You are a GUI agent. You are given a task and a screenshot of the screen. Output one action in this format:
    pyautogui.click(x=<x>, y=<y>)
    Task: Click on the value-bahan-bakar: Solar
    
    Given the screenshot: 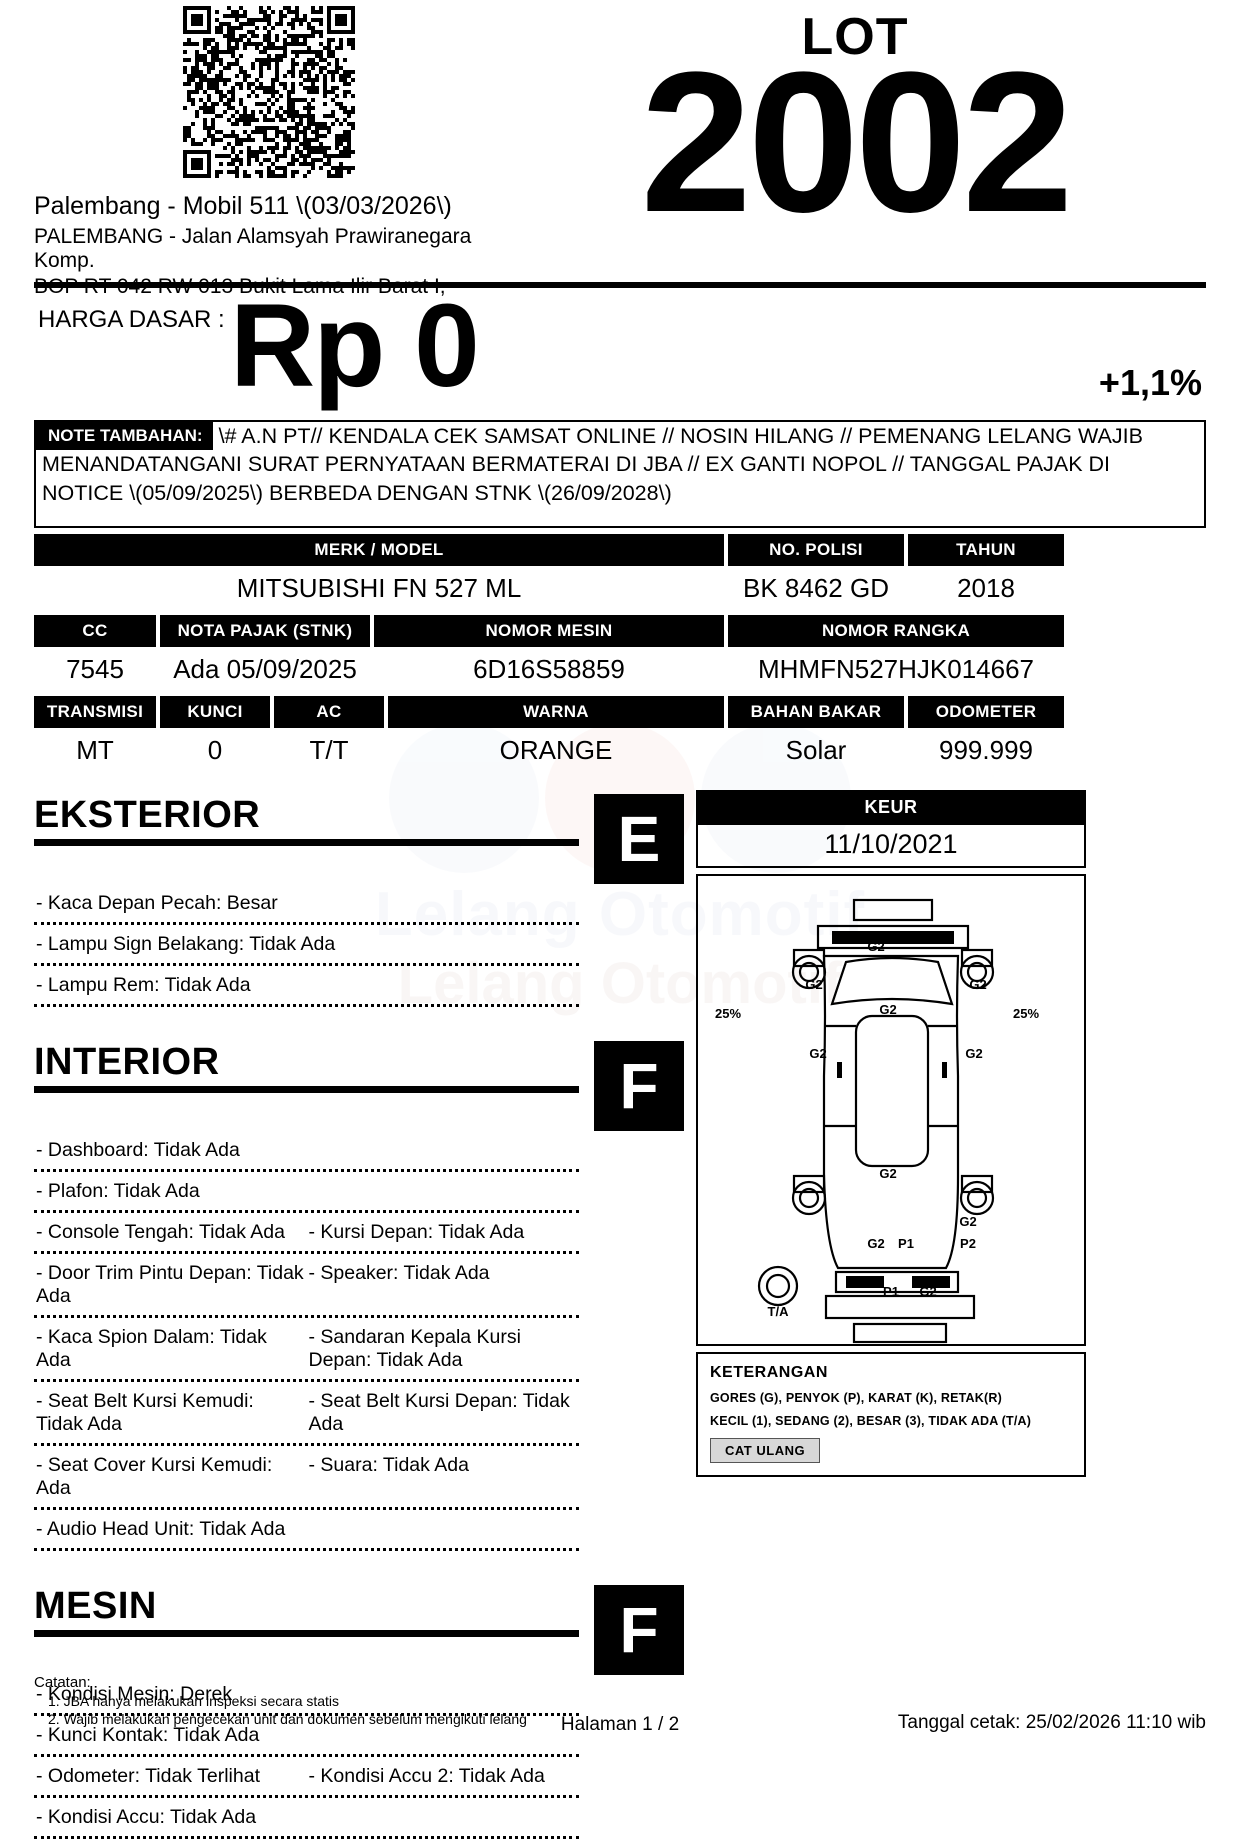 What is the action you would take?
    pyautogui.click(x=816, y=750)
    